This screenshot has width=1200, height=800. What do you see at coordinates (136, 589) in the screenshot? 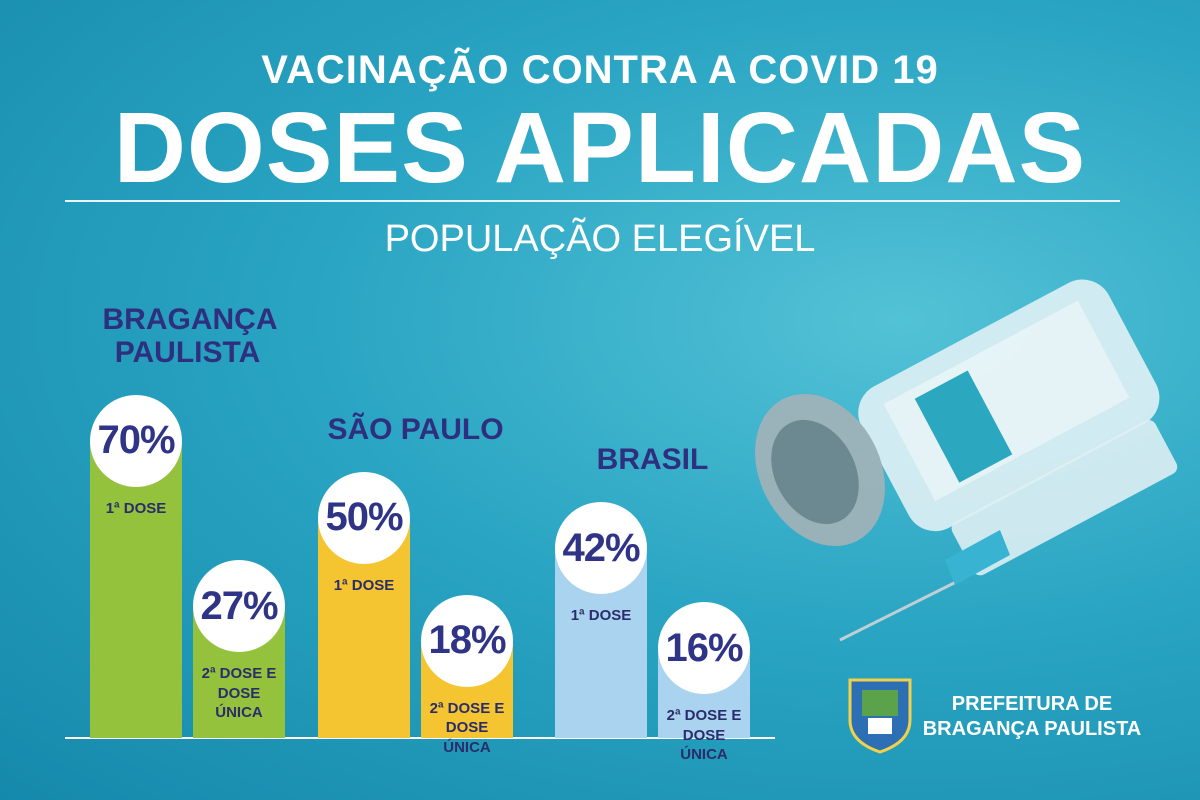
I see `bar` at bounding box center [136, 589].